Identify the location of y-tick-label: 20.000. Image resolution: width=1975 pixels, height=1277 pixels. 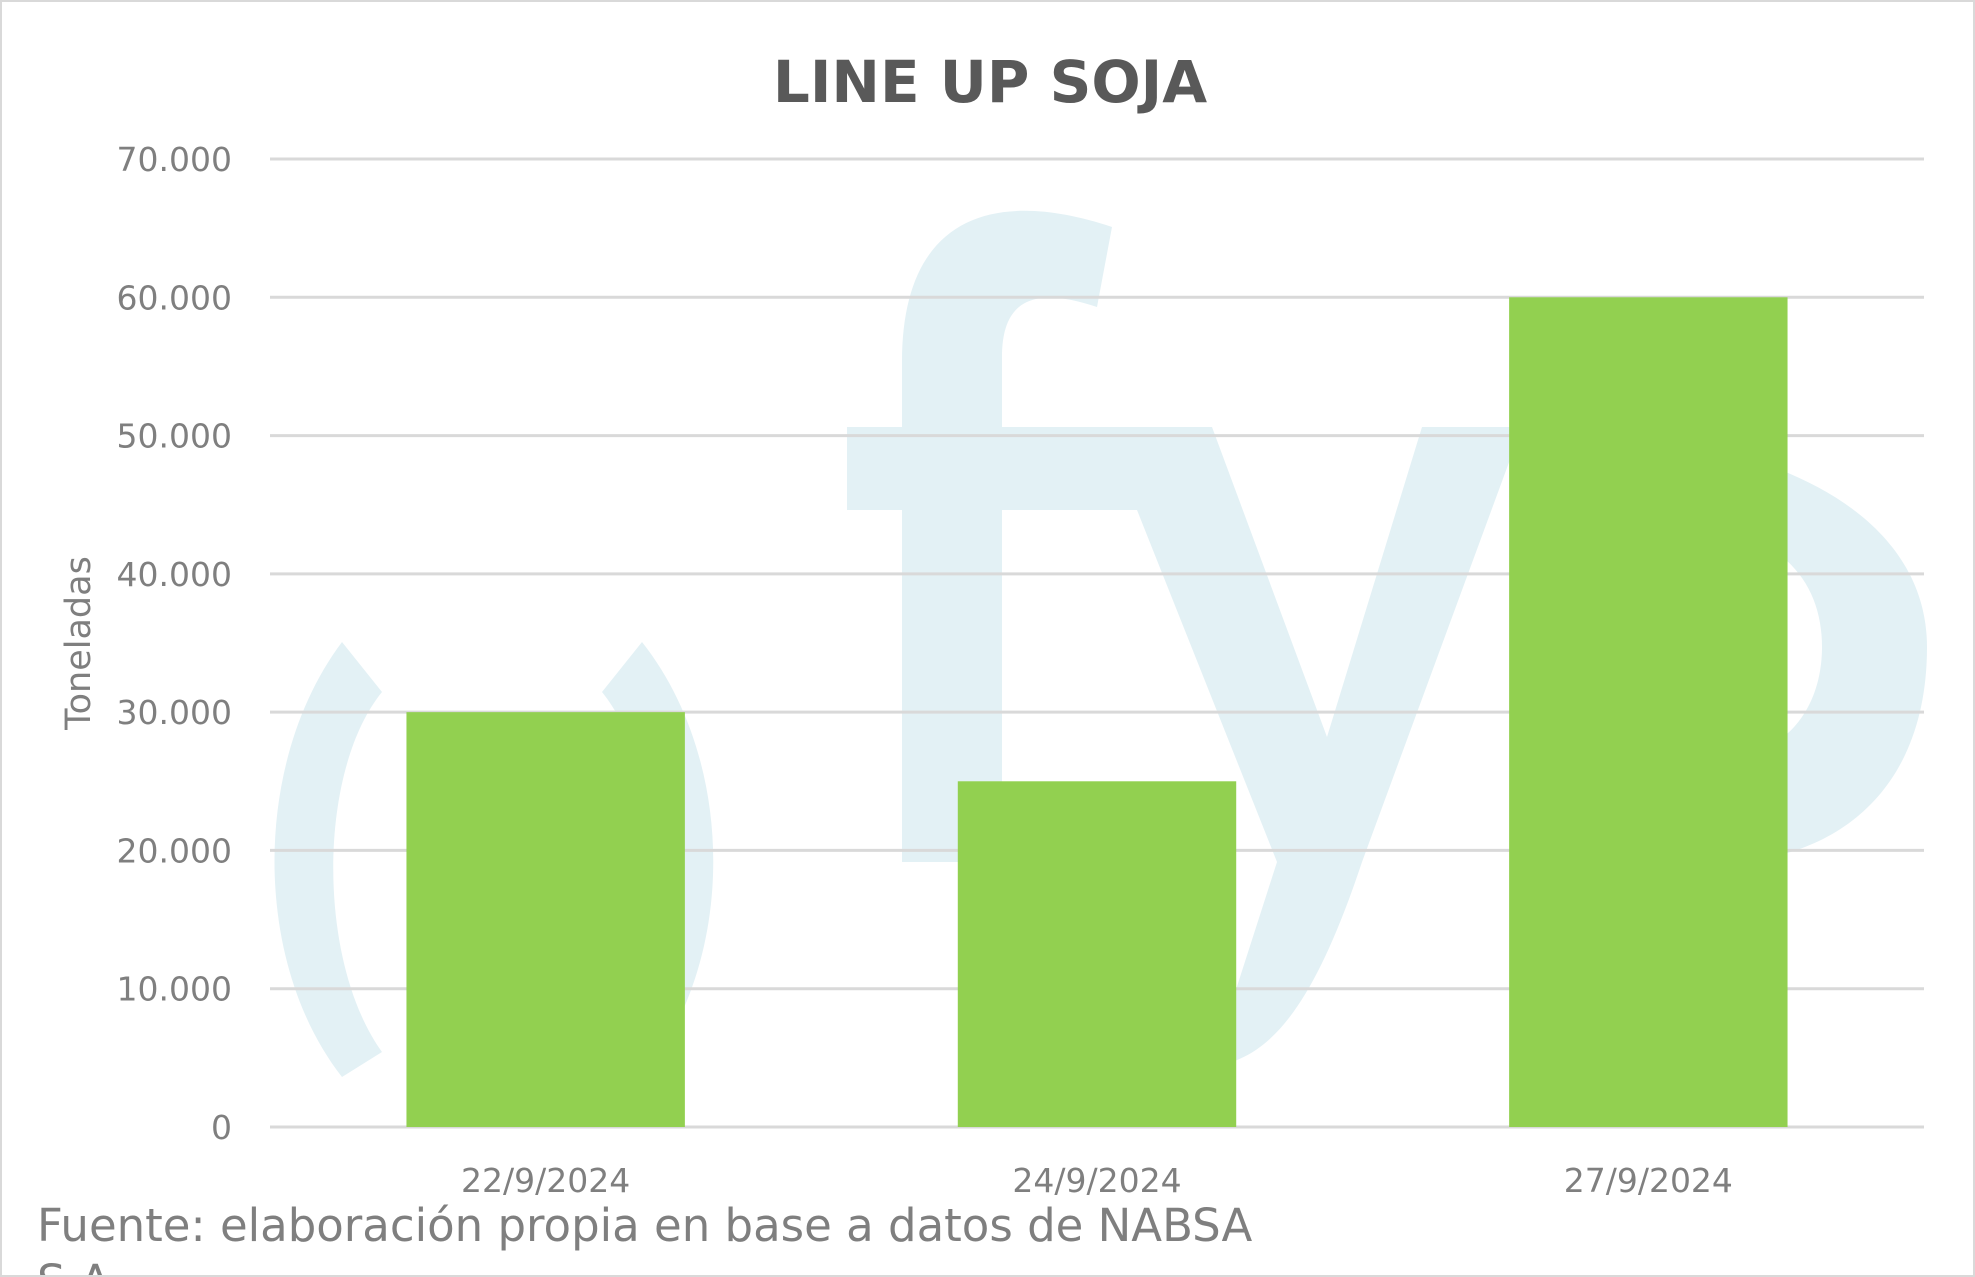
(174, 850).